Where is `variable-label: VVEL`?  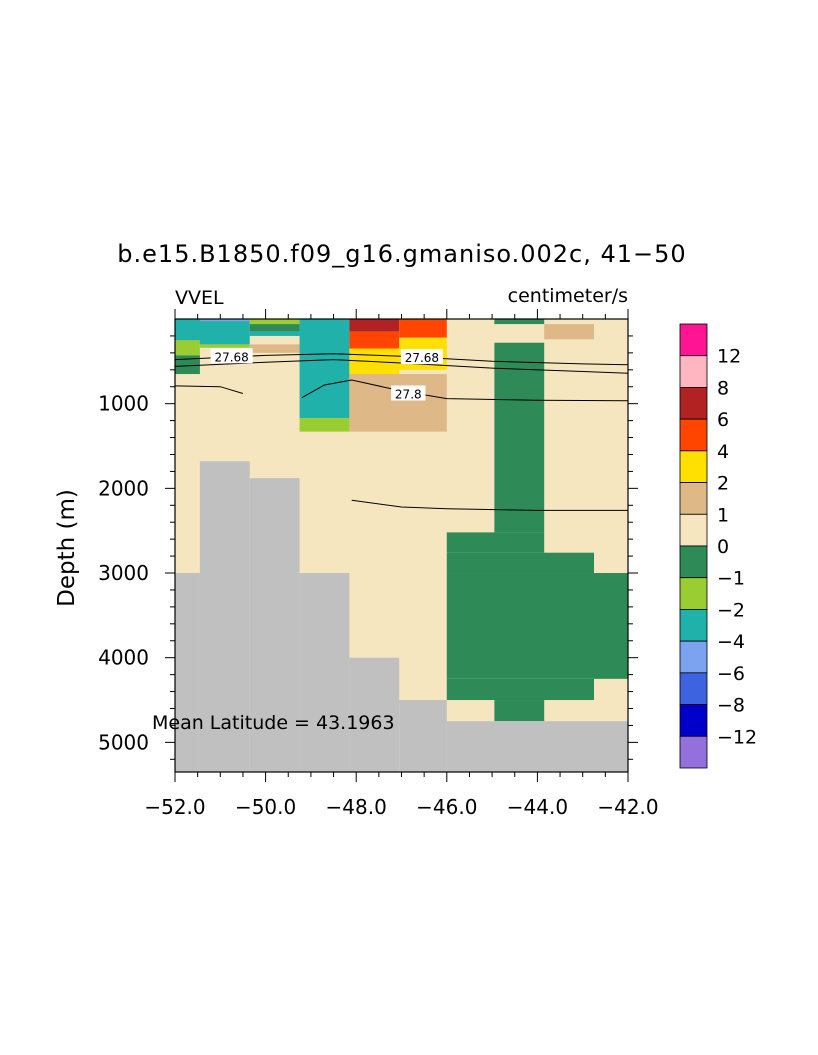
variable-label: VVEL is located at coordinates (199, 298).